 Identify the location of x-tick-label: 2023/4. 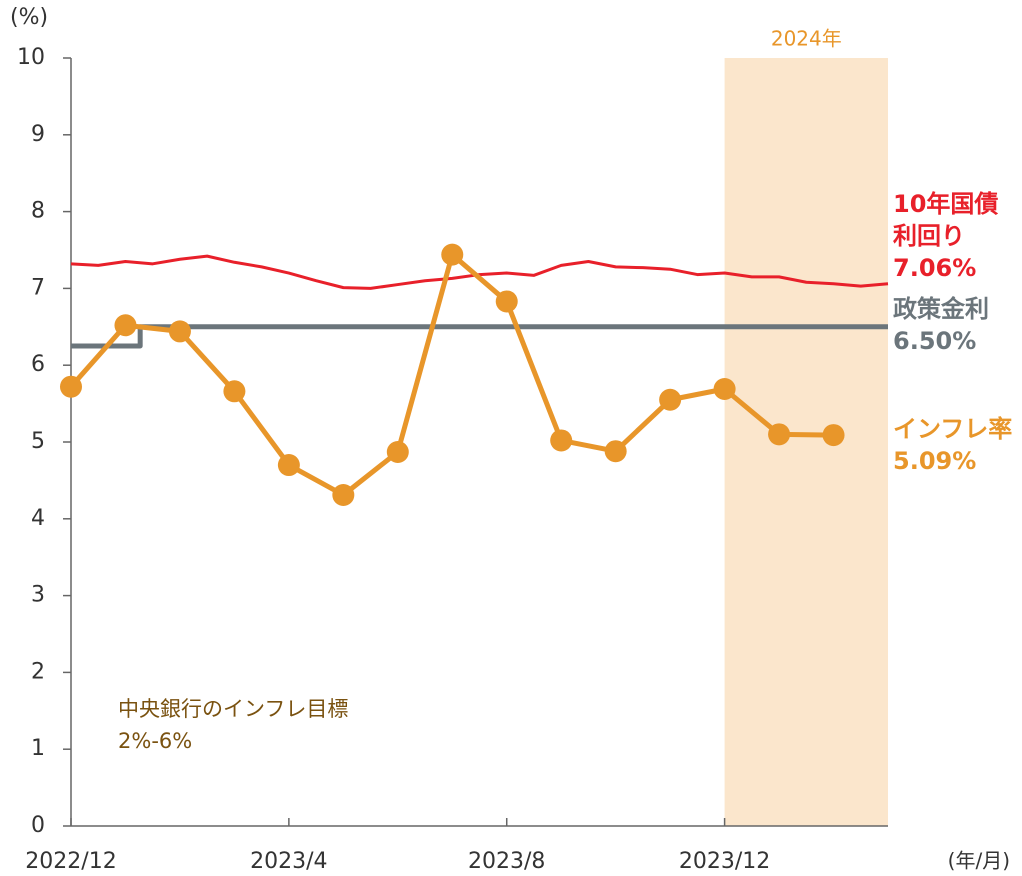
(288, 861).